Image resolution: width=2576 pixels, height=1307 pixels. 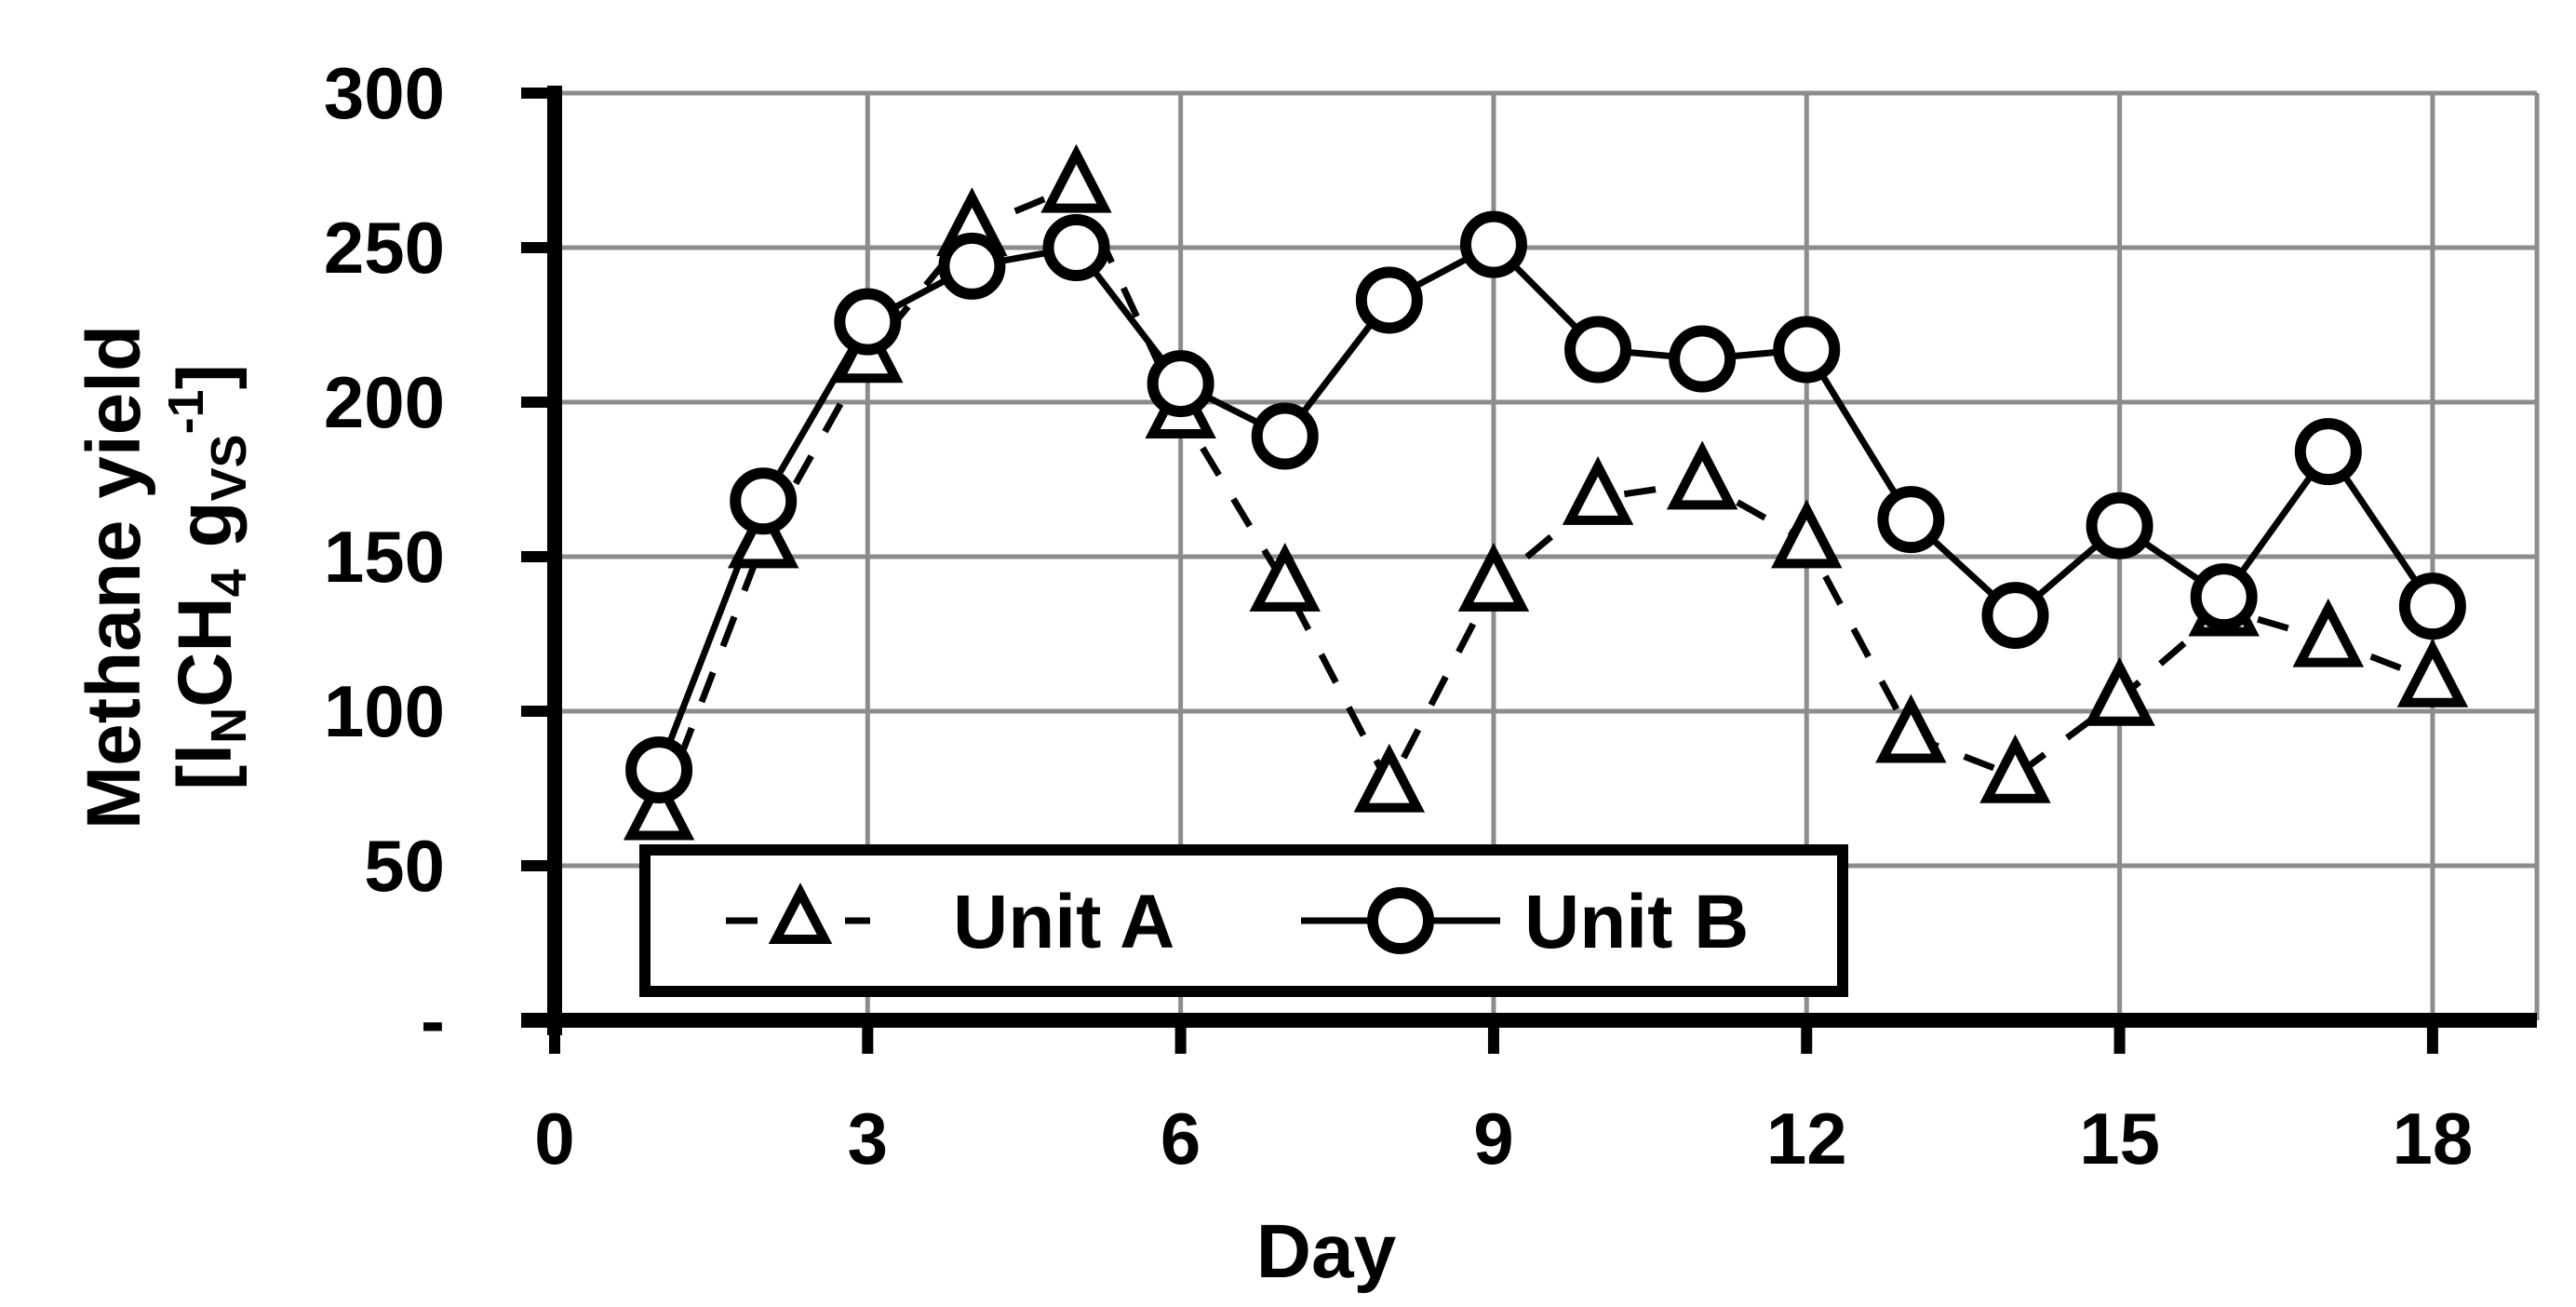 I want to click on legend-unit-a-label: Unit A, so click(x=1063, y=922).